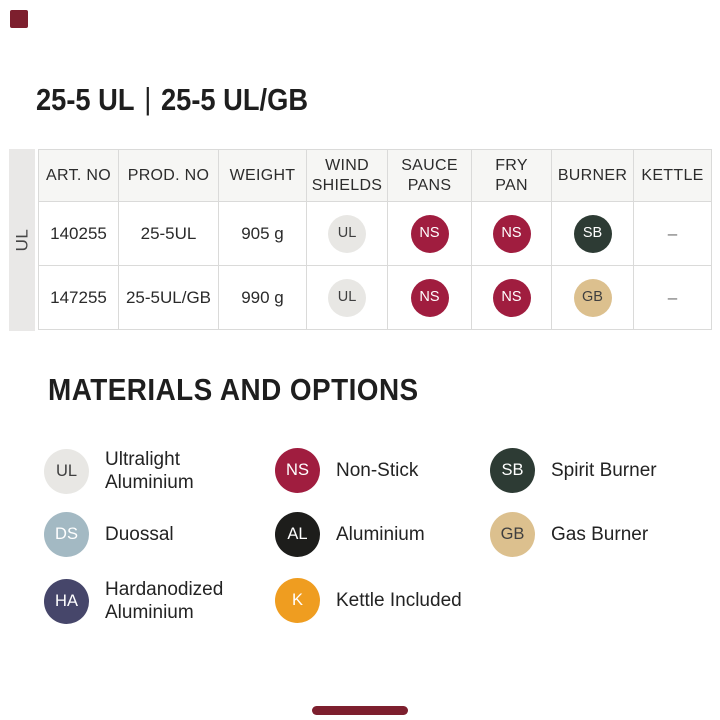  What do you see at coordinates (262, 233) in the screenshot?
I see `weight-cell: 905 g` at bounding box center [262, 233].